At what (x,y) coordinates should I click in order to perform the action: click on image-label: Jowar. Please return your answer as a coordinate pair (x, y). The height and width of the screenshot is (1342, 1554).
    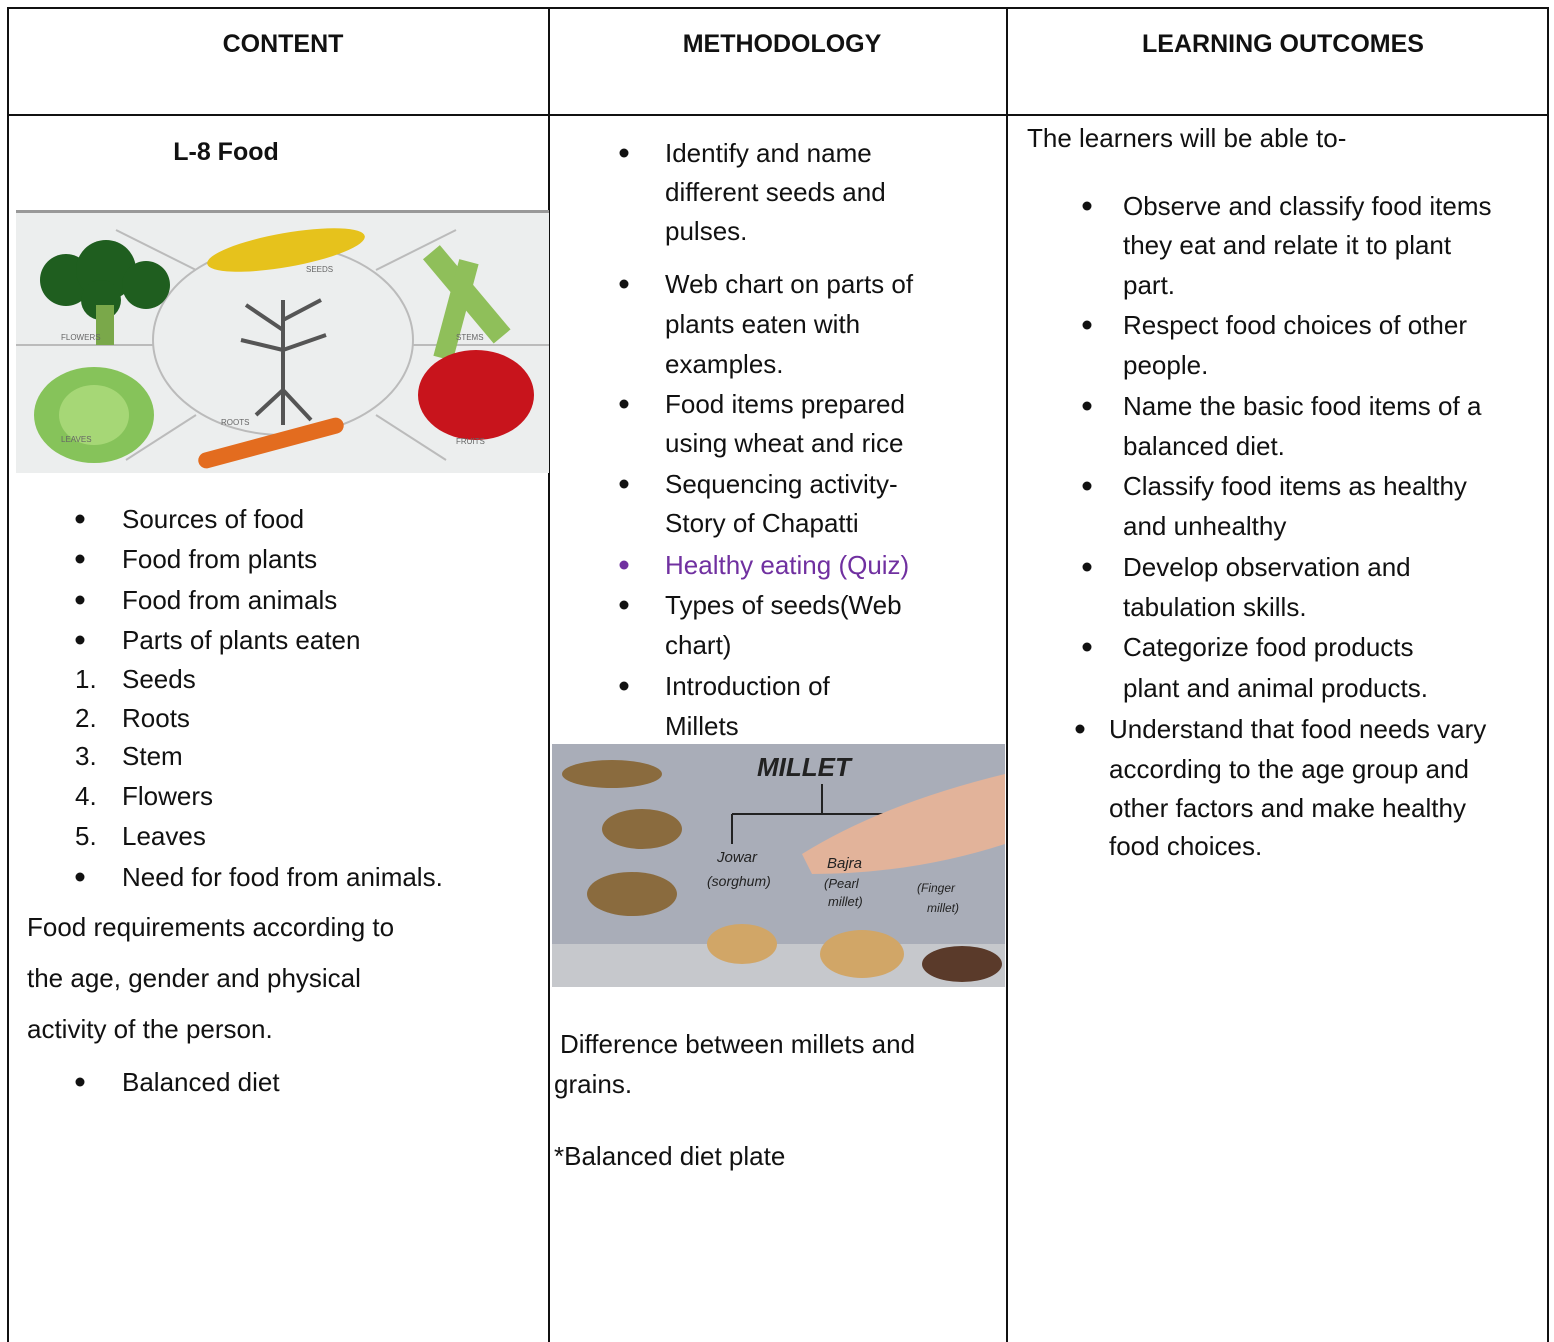
    Looking at the image, I should click on (737, 857).